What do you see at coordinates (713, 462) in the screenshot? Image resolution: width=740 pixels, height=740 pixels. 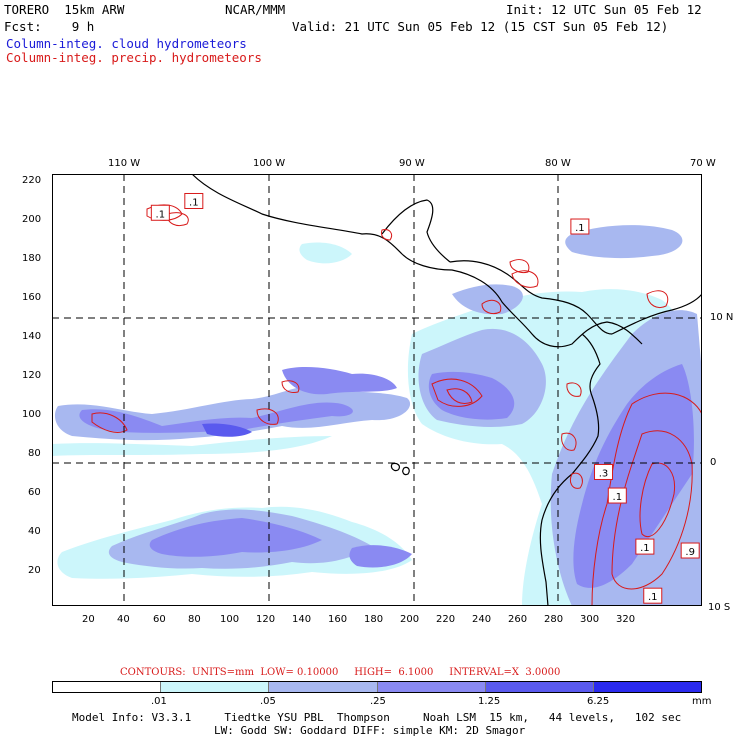 I see `lat-label-0: 0` at bounding box center [713, 462].